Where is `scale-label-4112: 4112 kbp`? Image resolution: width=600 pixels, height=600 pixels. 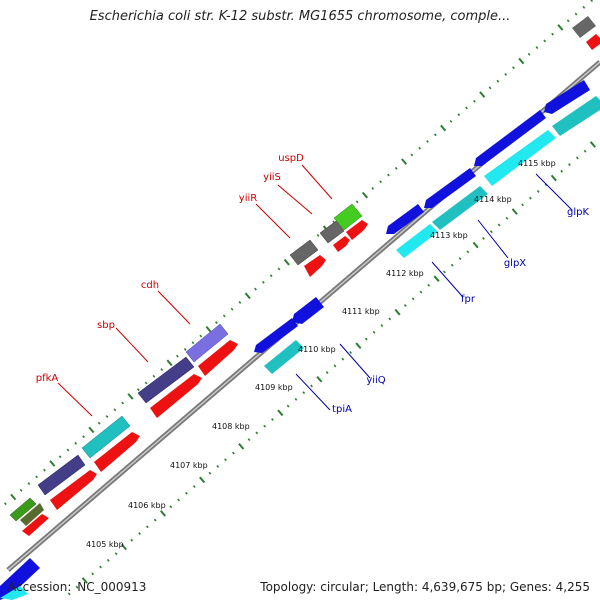
scale-label-4112: 4112 kbp is located at coordinates (405, 273).